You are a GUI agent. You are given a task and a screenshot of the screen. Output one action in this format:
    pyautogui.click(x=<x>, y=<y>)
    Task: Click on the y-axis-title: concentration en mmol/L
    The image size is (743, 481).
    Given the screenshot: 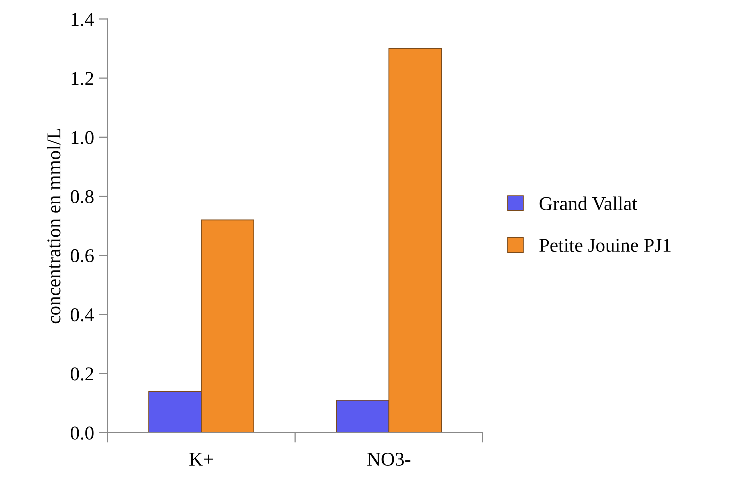 What is the action you would take?
    pyautogui.click(x=54, y=226)
    